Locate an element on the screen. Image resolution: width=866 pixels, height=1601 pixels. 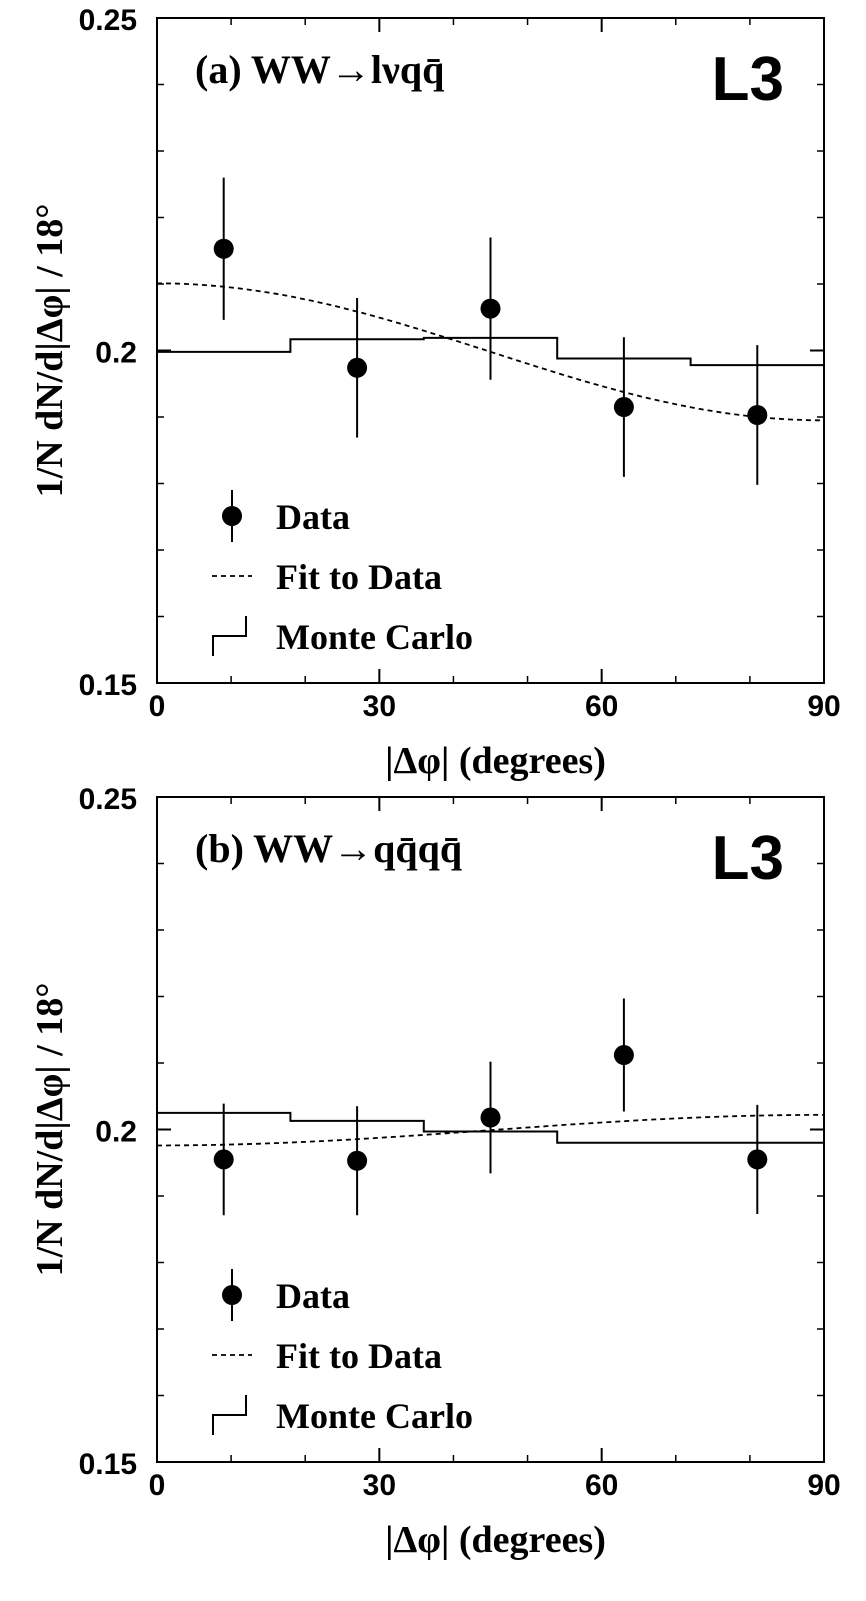
panel-title: (a) WW→lνqq̄ is located at coordinates (319, 69).